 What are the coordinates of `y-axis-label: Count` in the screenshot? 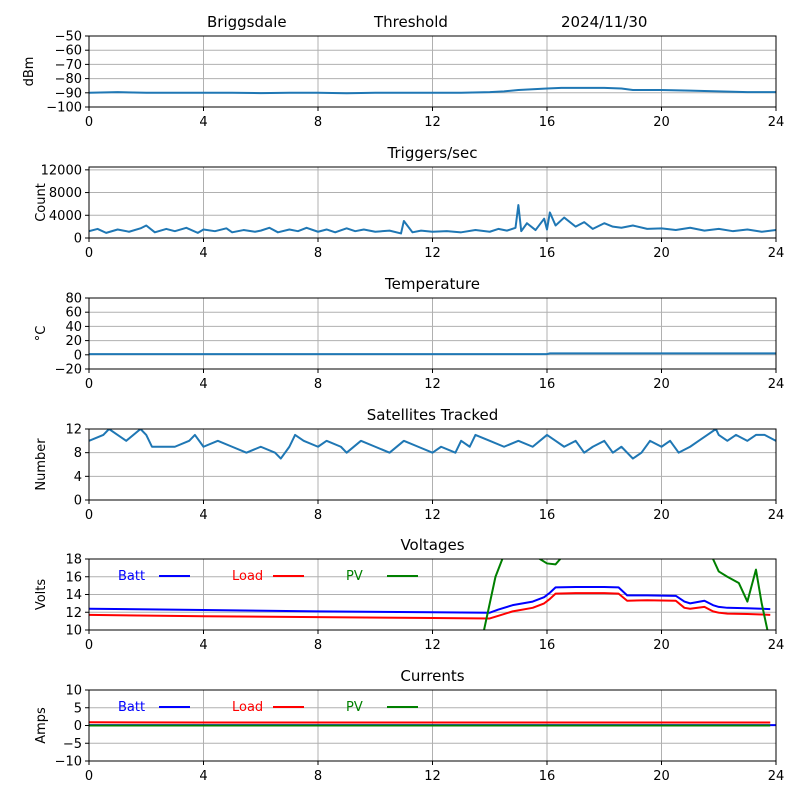 It's located at (41, 202).